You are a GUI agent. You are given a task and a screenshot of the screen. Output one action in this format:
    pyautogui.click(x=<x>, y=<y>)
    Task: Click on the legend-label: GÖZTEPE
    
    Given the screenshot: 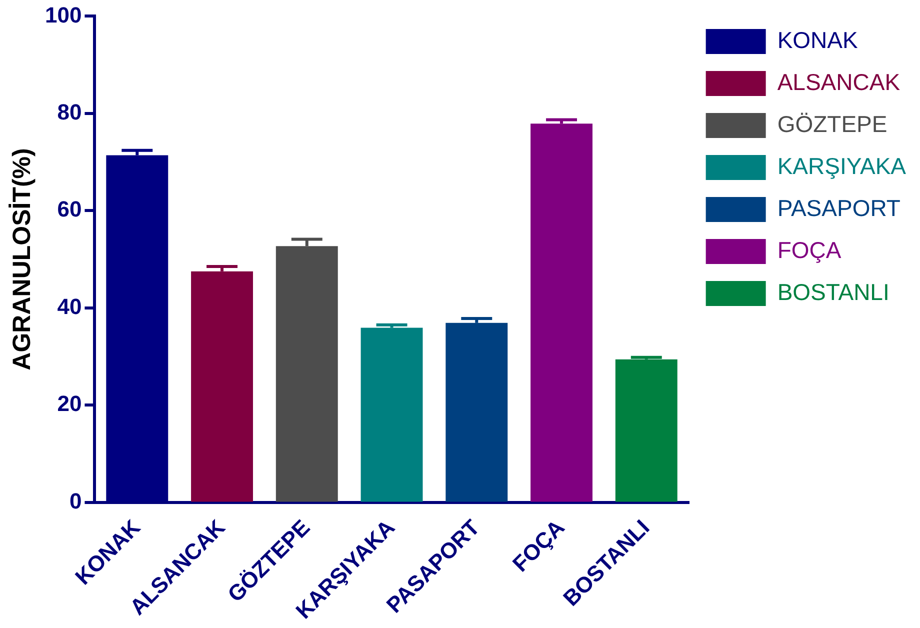 What is the action you would take?
    pyautogui.click(x=832, y=123)
    